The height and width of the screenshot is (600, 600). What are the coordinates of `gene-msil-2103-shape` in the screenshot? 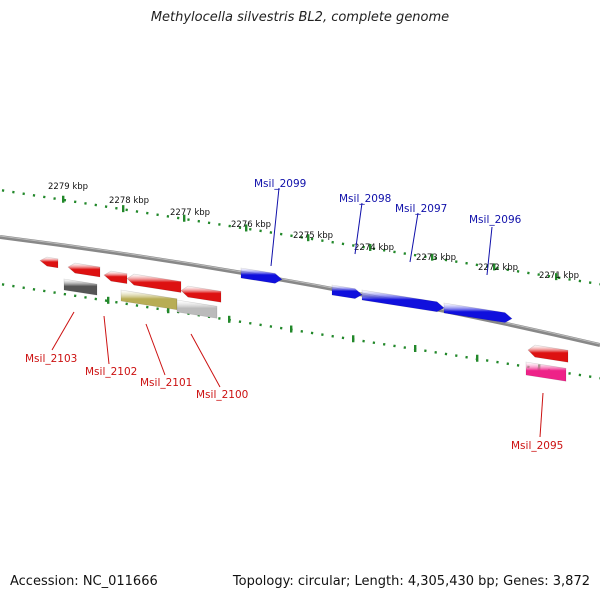 It's located at (49, 262).